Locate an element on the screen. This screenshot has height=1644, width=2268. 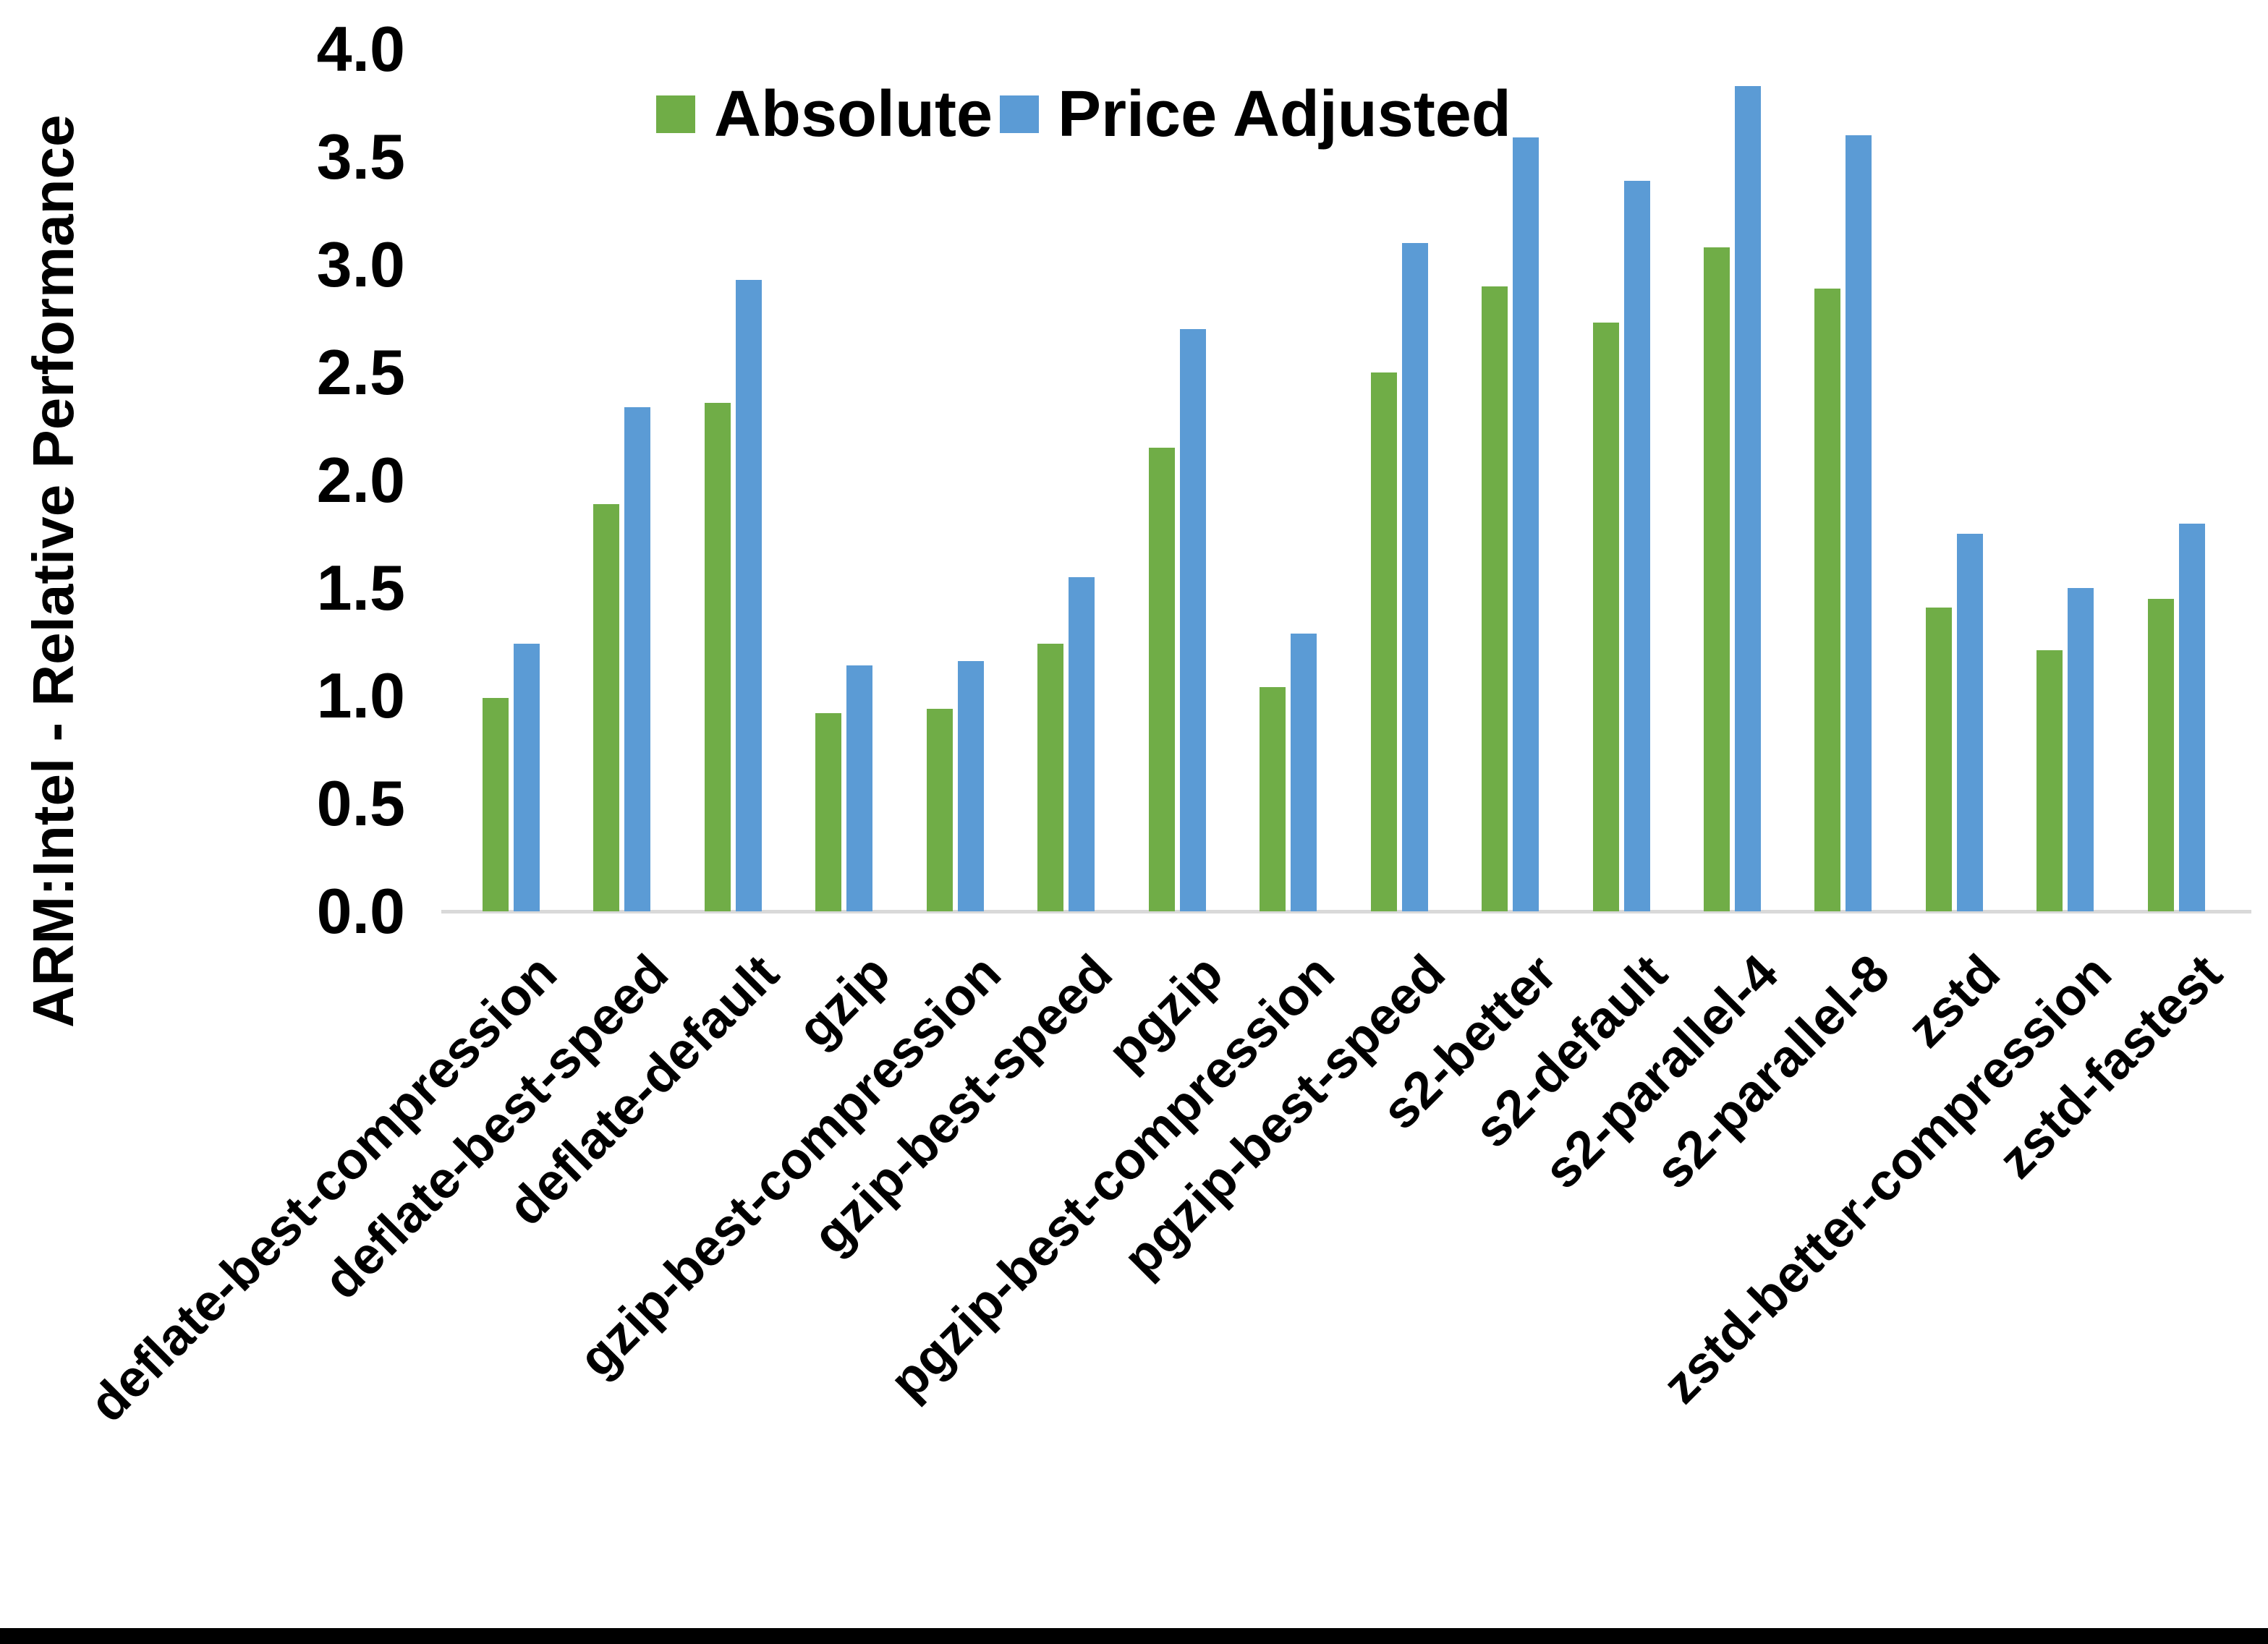
legend-label-price-adjusted: Price Adjusted is located at coordinates (1284, 114).